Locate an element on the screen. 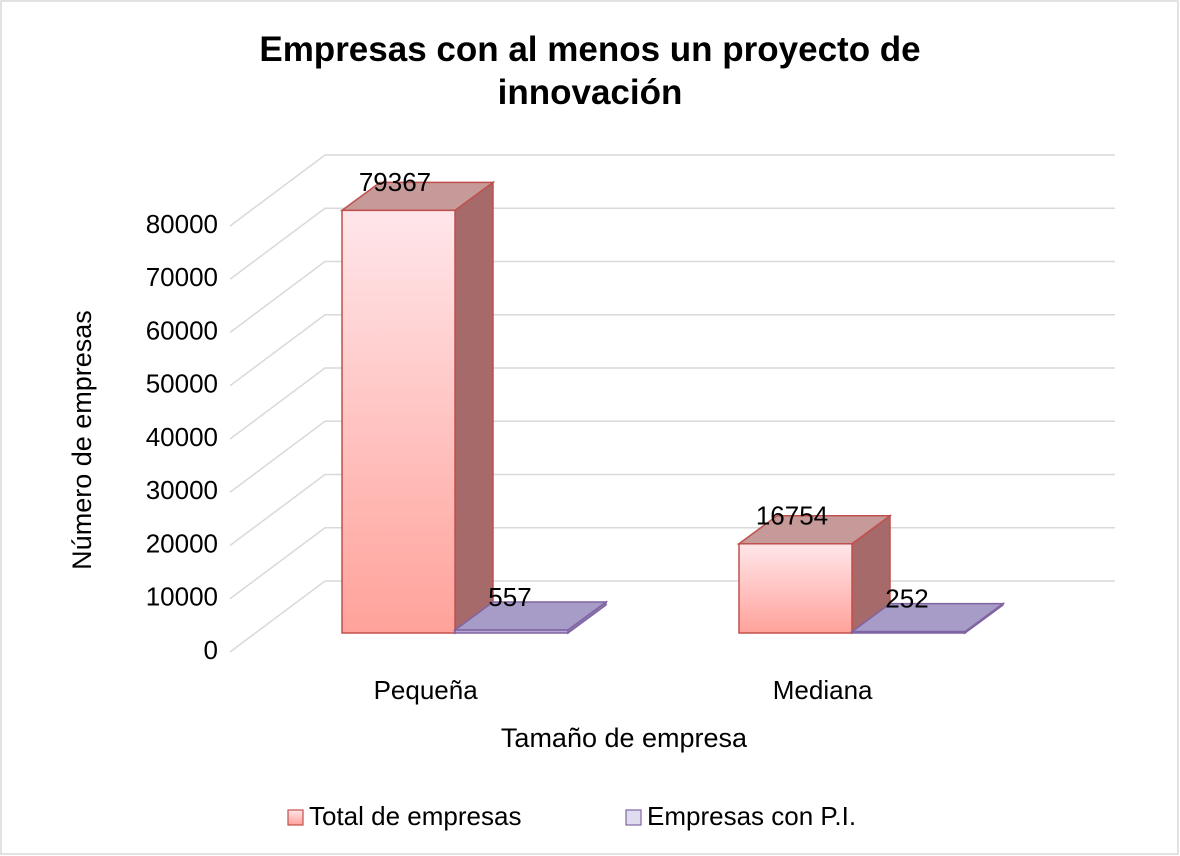 The height and width of the screenshot is (856, 1180). bar-side is located at coordinates (474, 407).